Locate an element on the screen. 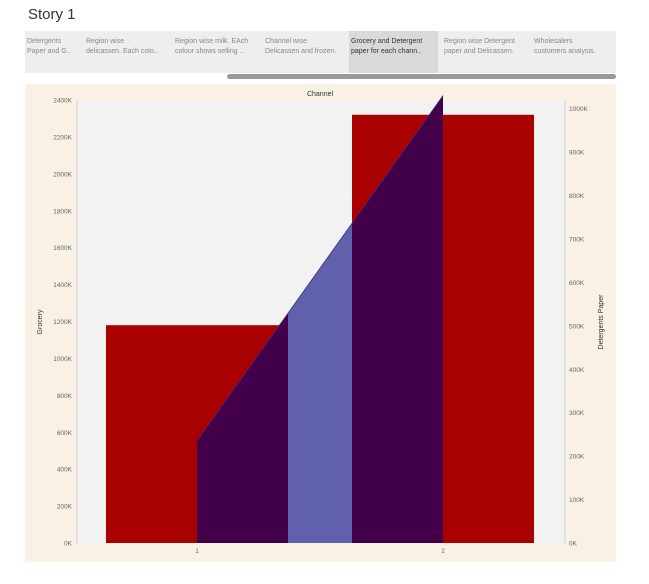  x-tick-label: 1 is located at coordinates (197, 551).